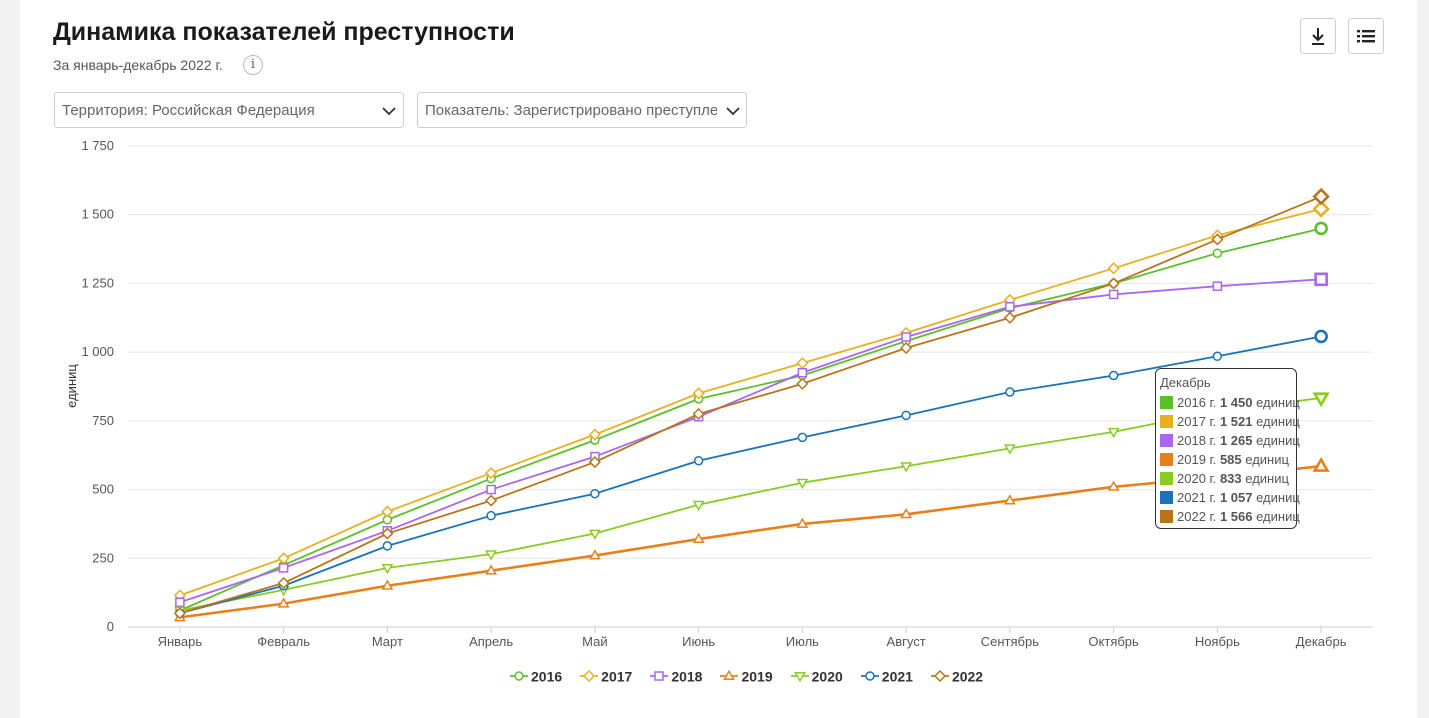 The height and width of the screenshot is (718, 1429). What do you see at coordinates (1230, 497) in the screenshot?
I see `tooltip-row: 2021 г. 1 057 единиц` at bounding box center [1230, 497].